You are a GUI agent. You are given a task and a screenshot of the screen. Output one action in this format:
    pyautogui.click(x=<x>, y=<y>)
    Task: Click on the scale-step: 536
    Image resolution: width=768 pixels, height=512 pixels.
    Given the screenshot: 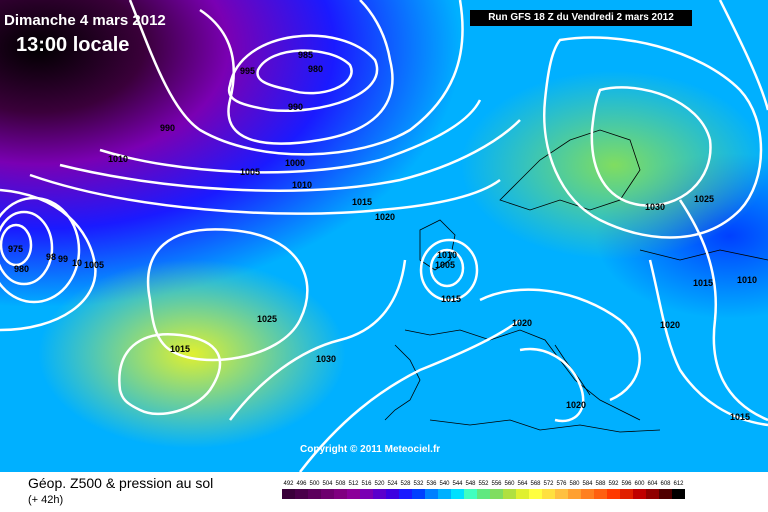 What is the action you would take?
    pyautogui.click(x=431, y=489)
    